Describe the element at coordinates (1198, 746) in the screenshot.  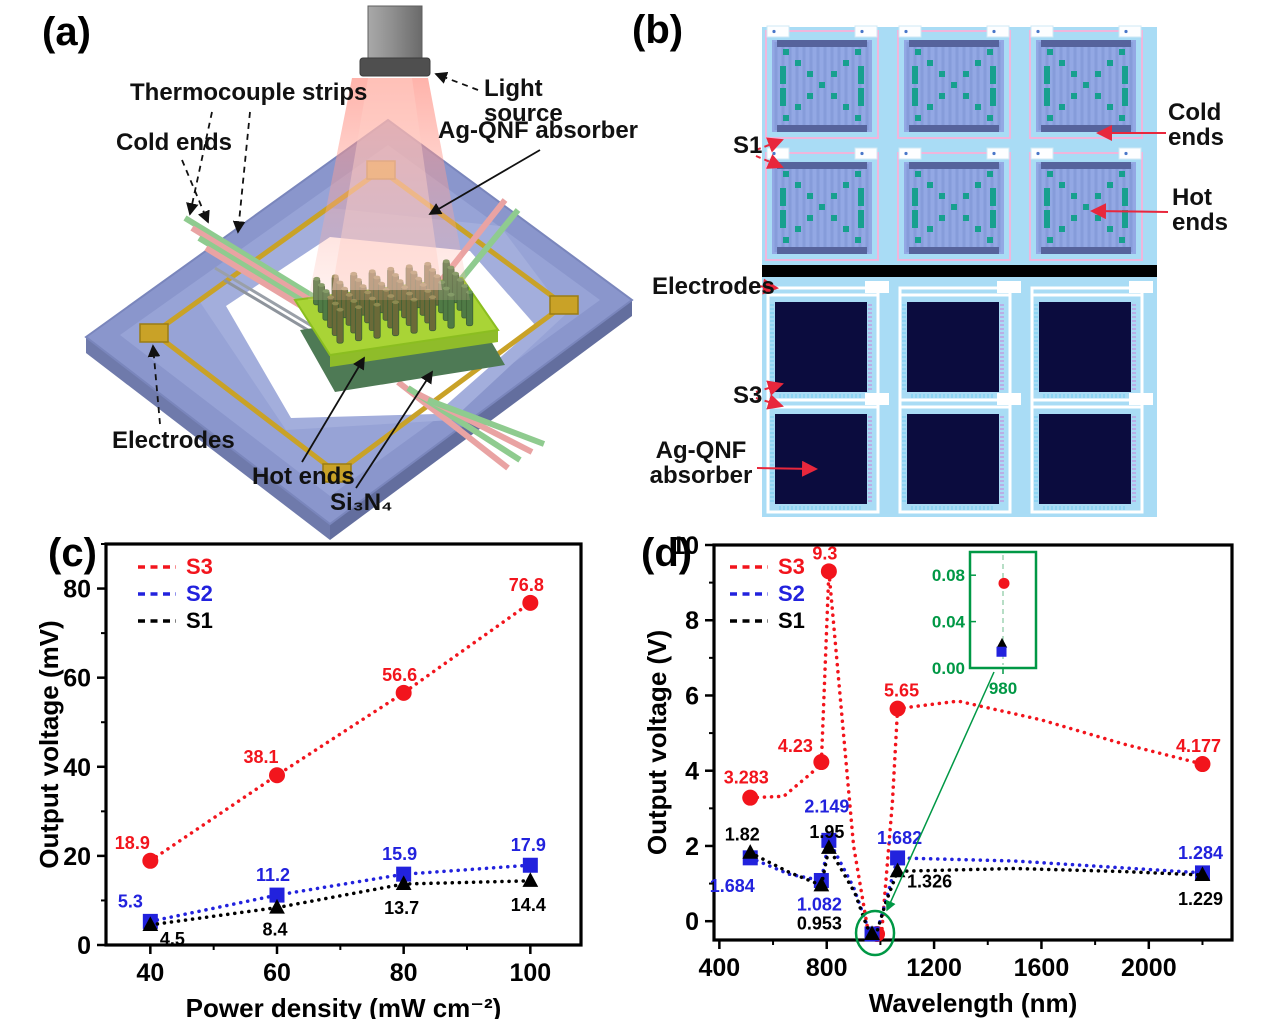
I see `data-label: 4.177` at that location.